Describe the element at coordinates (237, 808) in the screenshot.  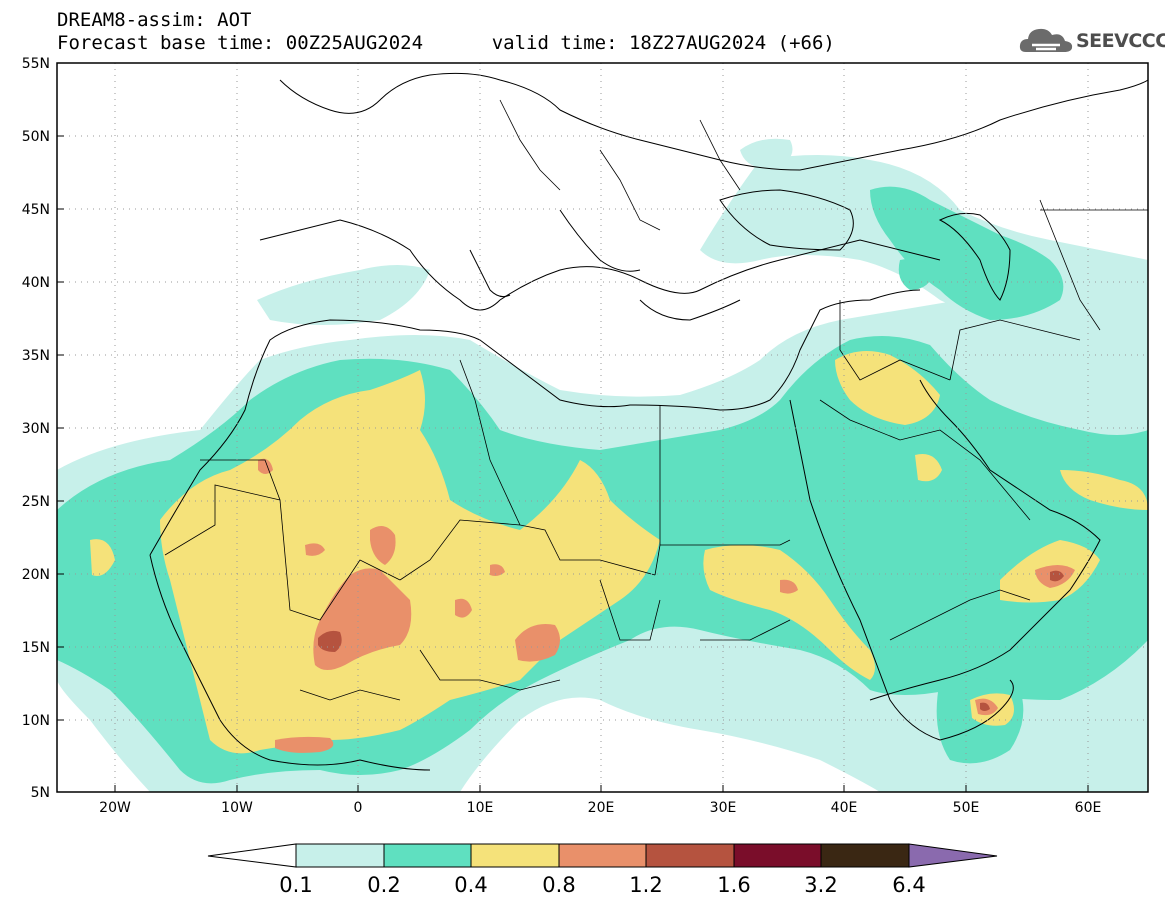
I see `lon-label: 10W` at that location.